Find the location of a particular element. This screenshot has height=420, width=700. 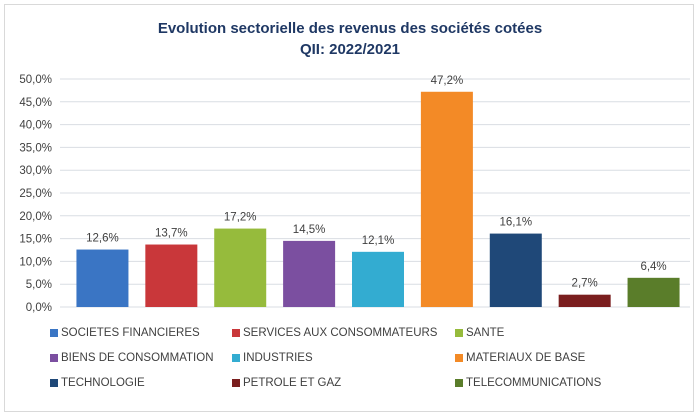

data-label: 16,1% is located at coordinates (515, 223).